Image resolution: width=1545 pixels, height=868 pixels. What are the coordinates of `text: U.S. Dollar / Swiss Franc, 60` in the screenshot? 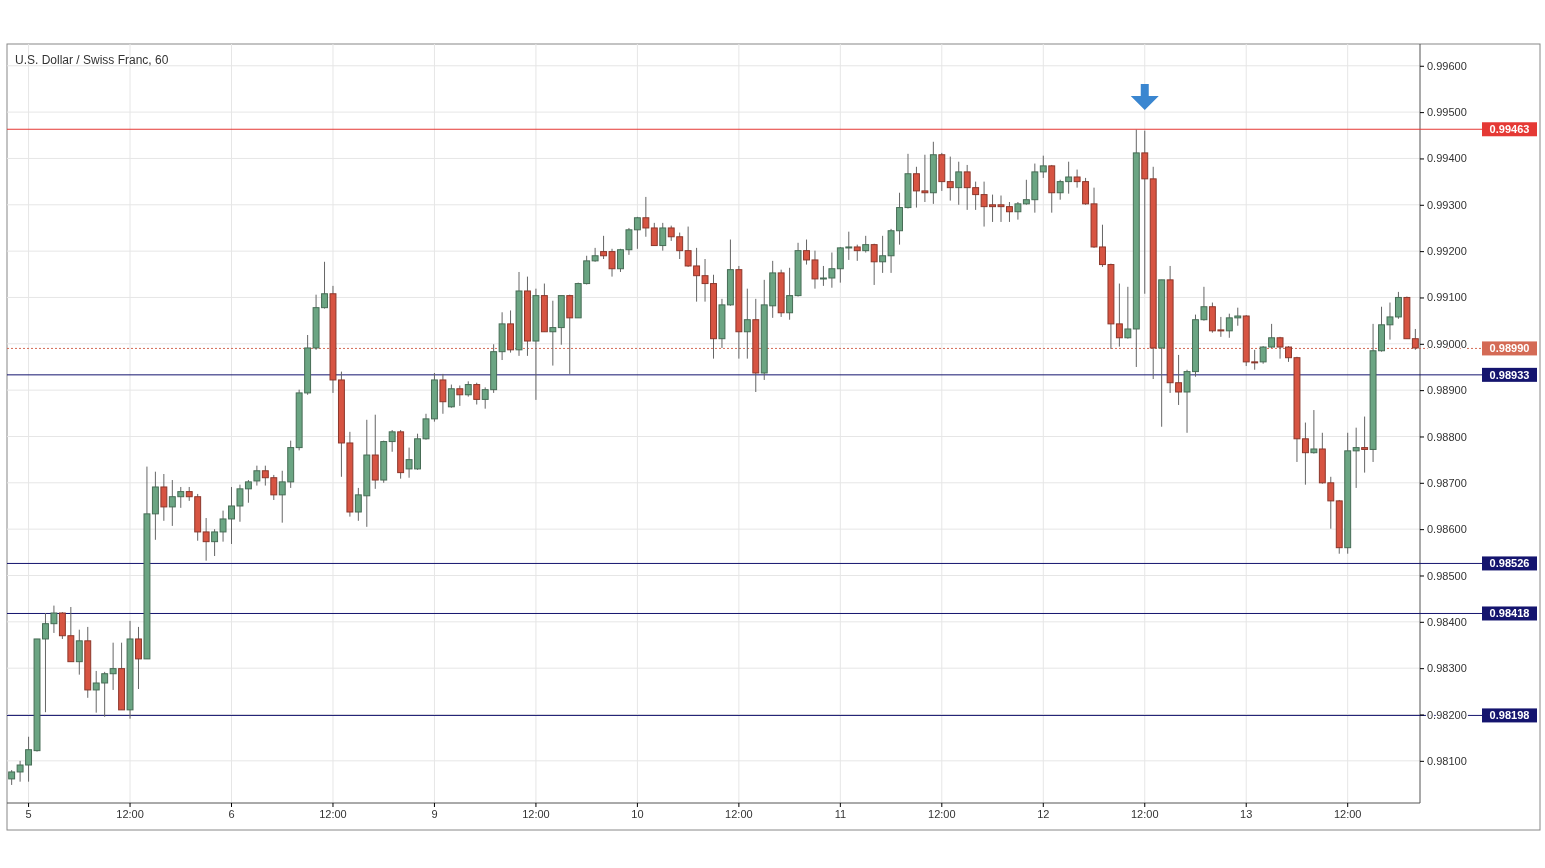 It's located at (92, 60).